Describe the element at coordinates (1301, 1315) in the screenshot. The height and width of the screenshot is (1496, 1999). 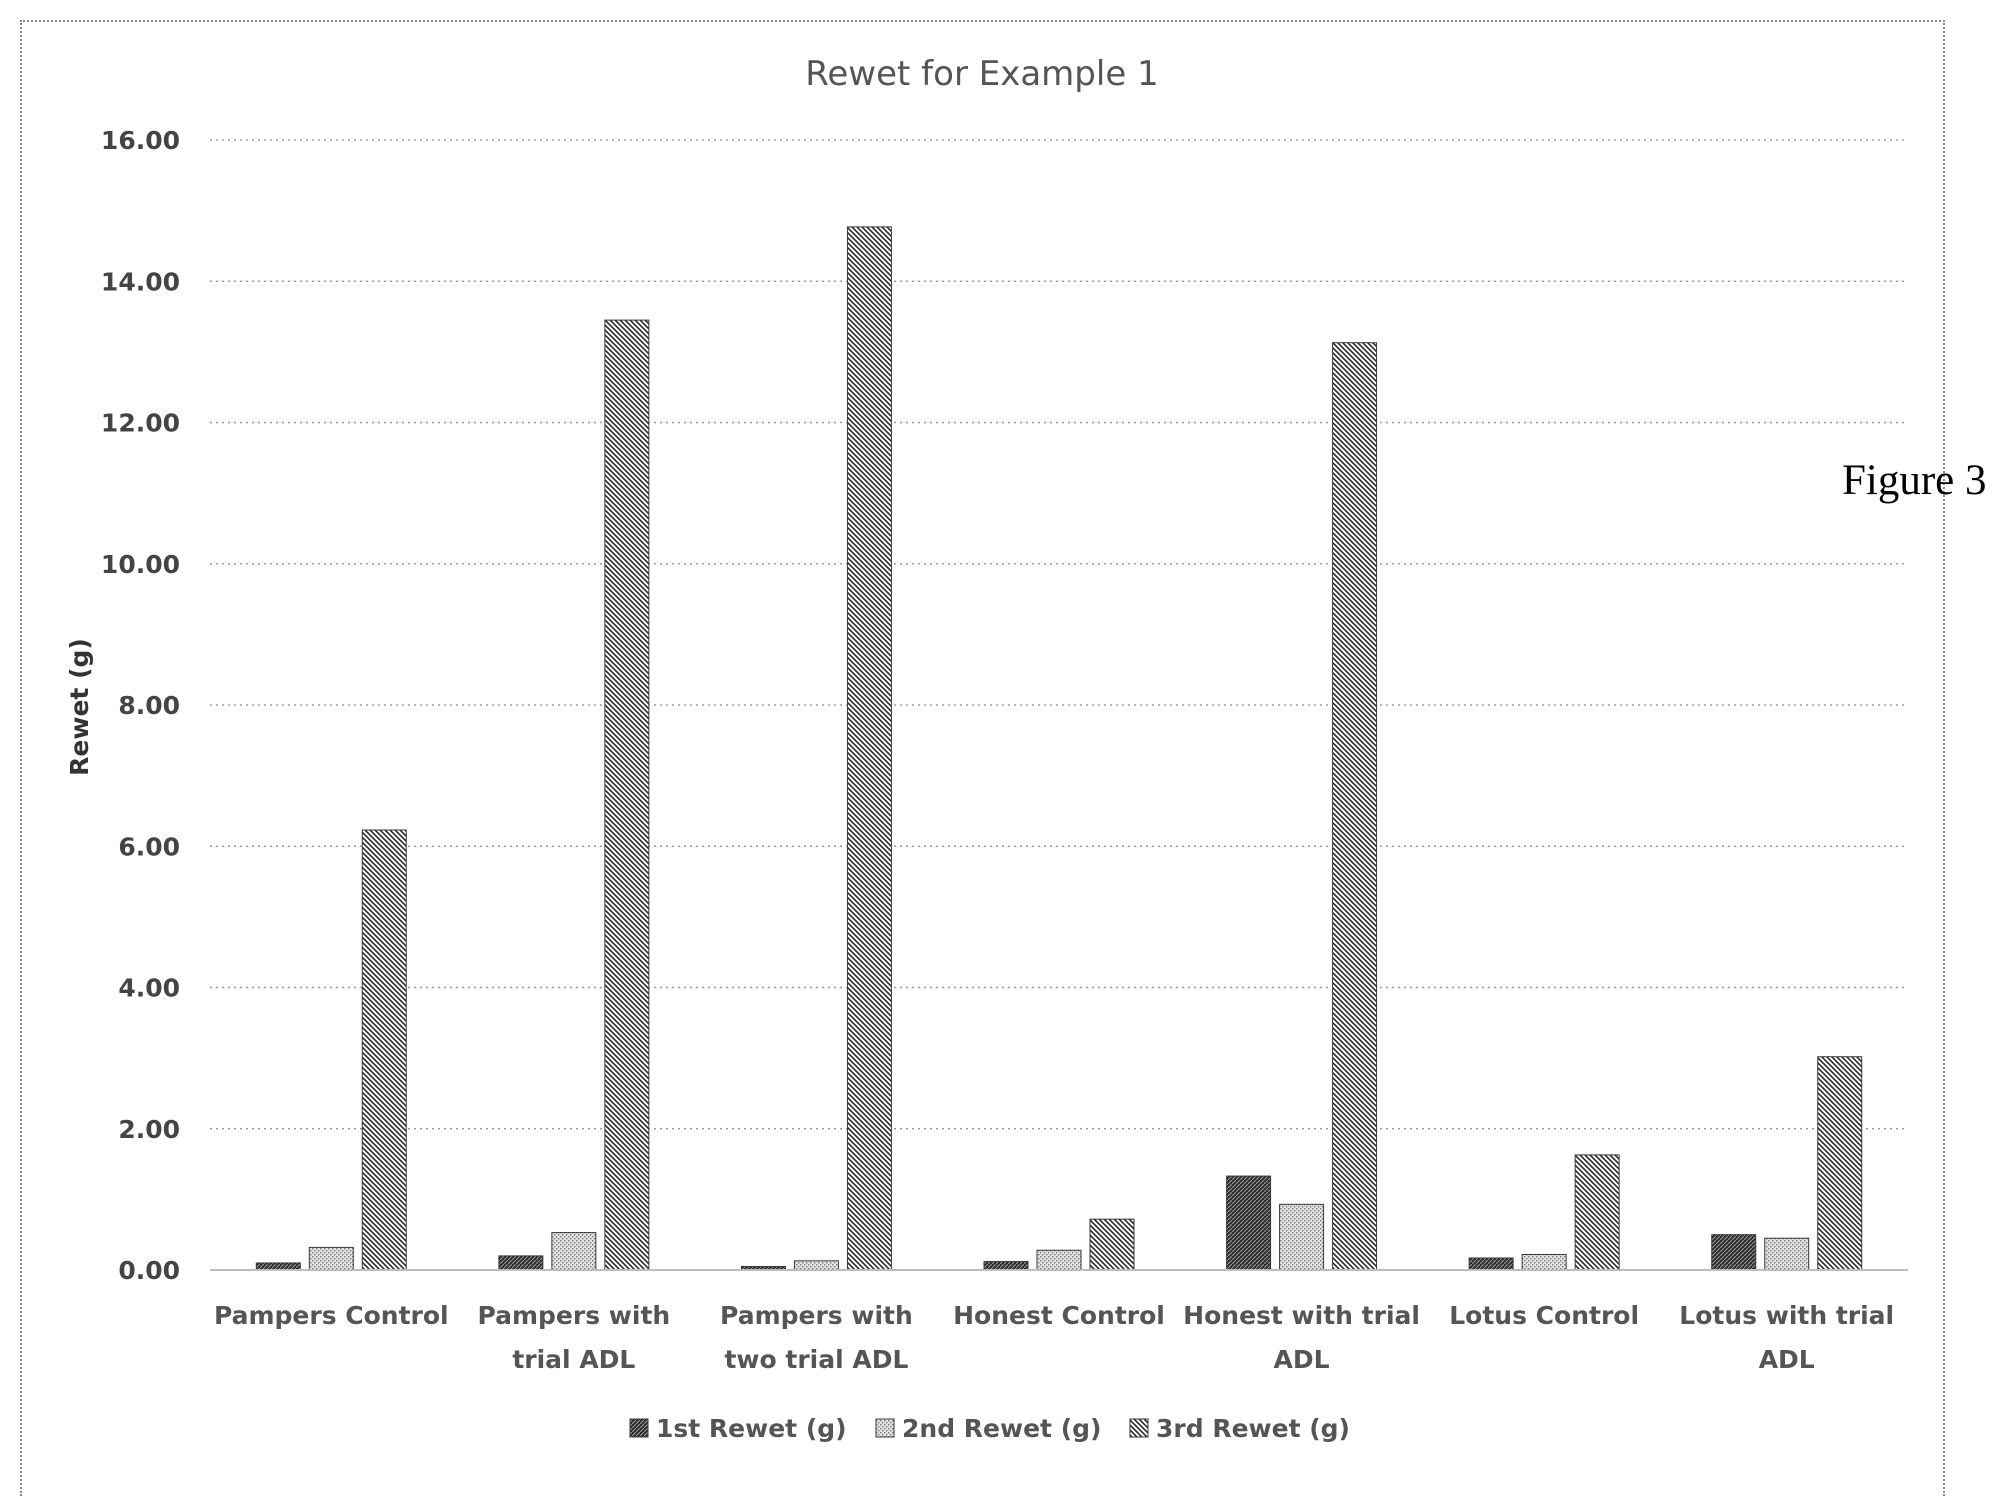
I see `category-label-line: Honest with trial` at that location.